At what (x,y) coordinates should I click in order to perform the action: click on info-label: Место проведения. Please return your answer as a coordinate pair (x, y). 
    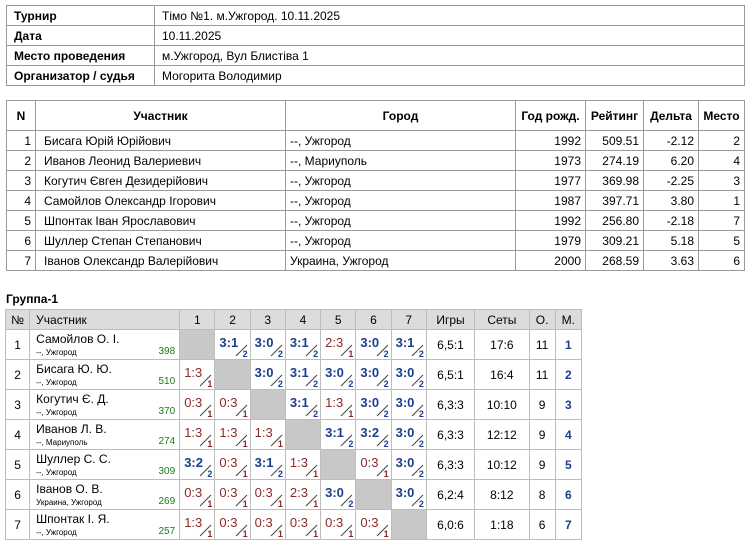
    Looking at the image, I should click on (80, 55).